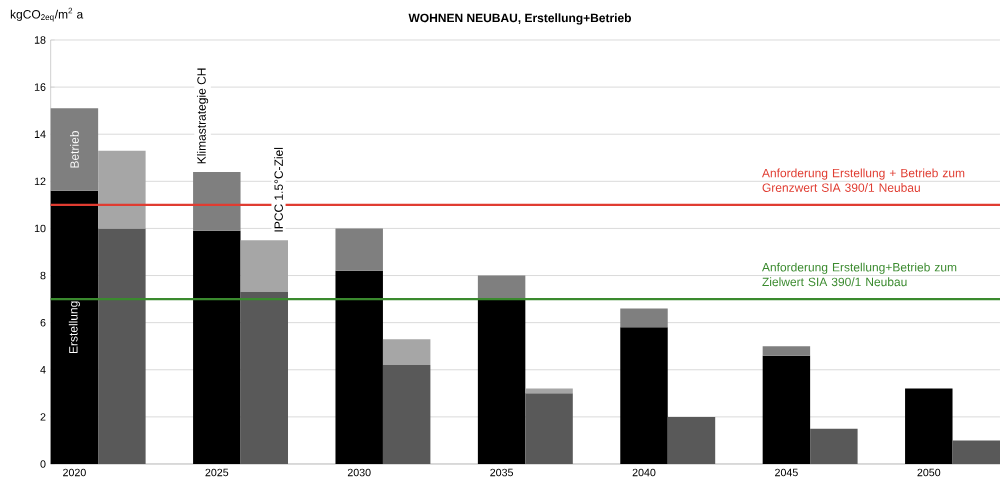 Image resolution: width=1008 pixels, height=488 pixels. What do you see at coordinates (40, 87) in the screenshot?
I see `y-tick-label: 16` at bounding box center [40, 87].